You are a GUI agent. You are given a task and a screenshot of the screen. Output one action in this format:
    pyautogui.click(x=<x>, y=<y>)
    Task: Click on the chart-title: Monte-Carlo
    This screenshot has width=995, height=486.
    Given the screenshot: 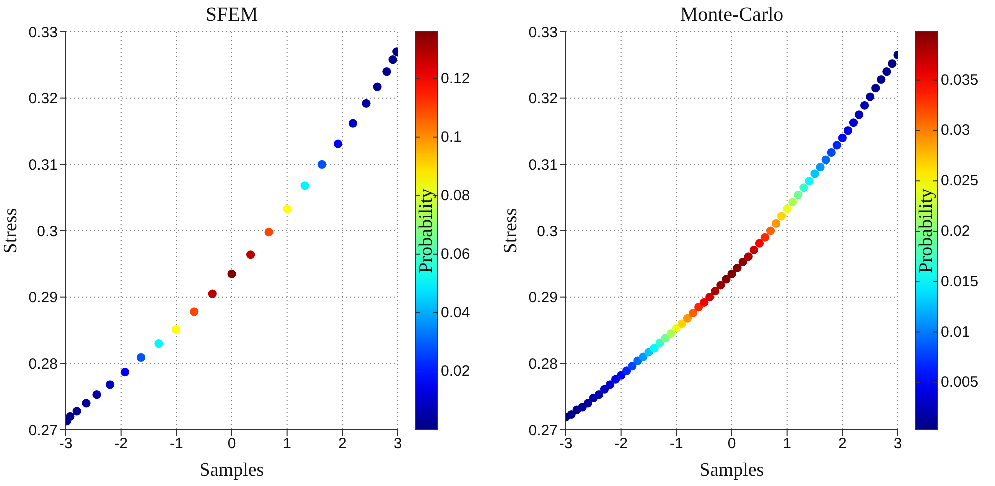 What is the action you would take?
    pyautogui.click(x=732, y=15)
    